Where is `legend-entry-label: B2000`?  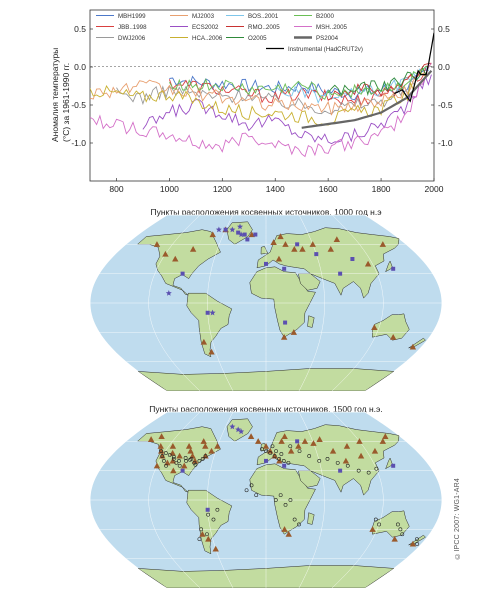
legend-entry-label: B2000 is located at coordinates (325, 16).